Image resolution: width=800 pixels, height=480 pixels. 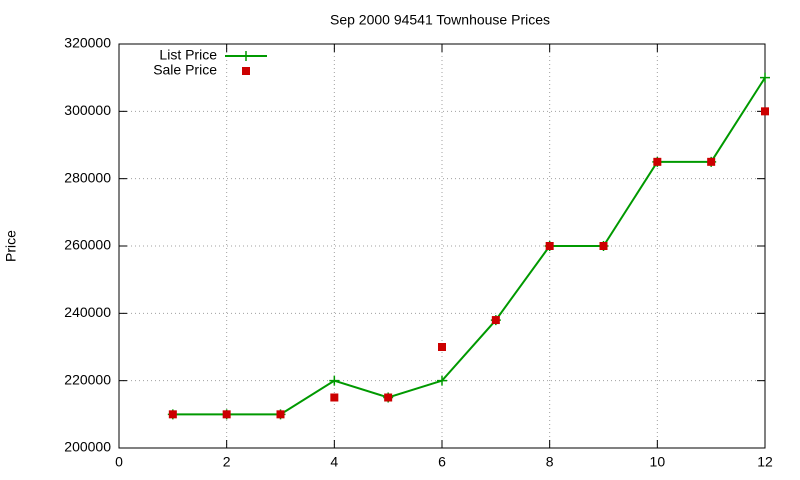 What do you see at coordinates (334, 462) in the screenshot?
I see `x-tick-label: 4` at bounding box center [334, 462].